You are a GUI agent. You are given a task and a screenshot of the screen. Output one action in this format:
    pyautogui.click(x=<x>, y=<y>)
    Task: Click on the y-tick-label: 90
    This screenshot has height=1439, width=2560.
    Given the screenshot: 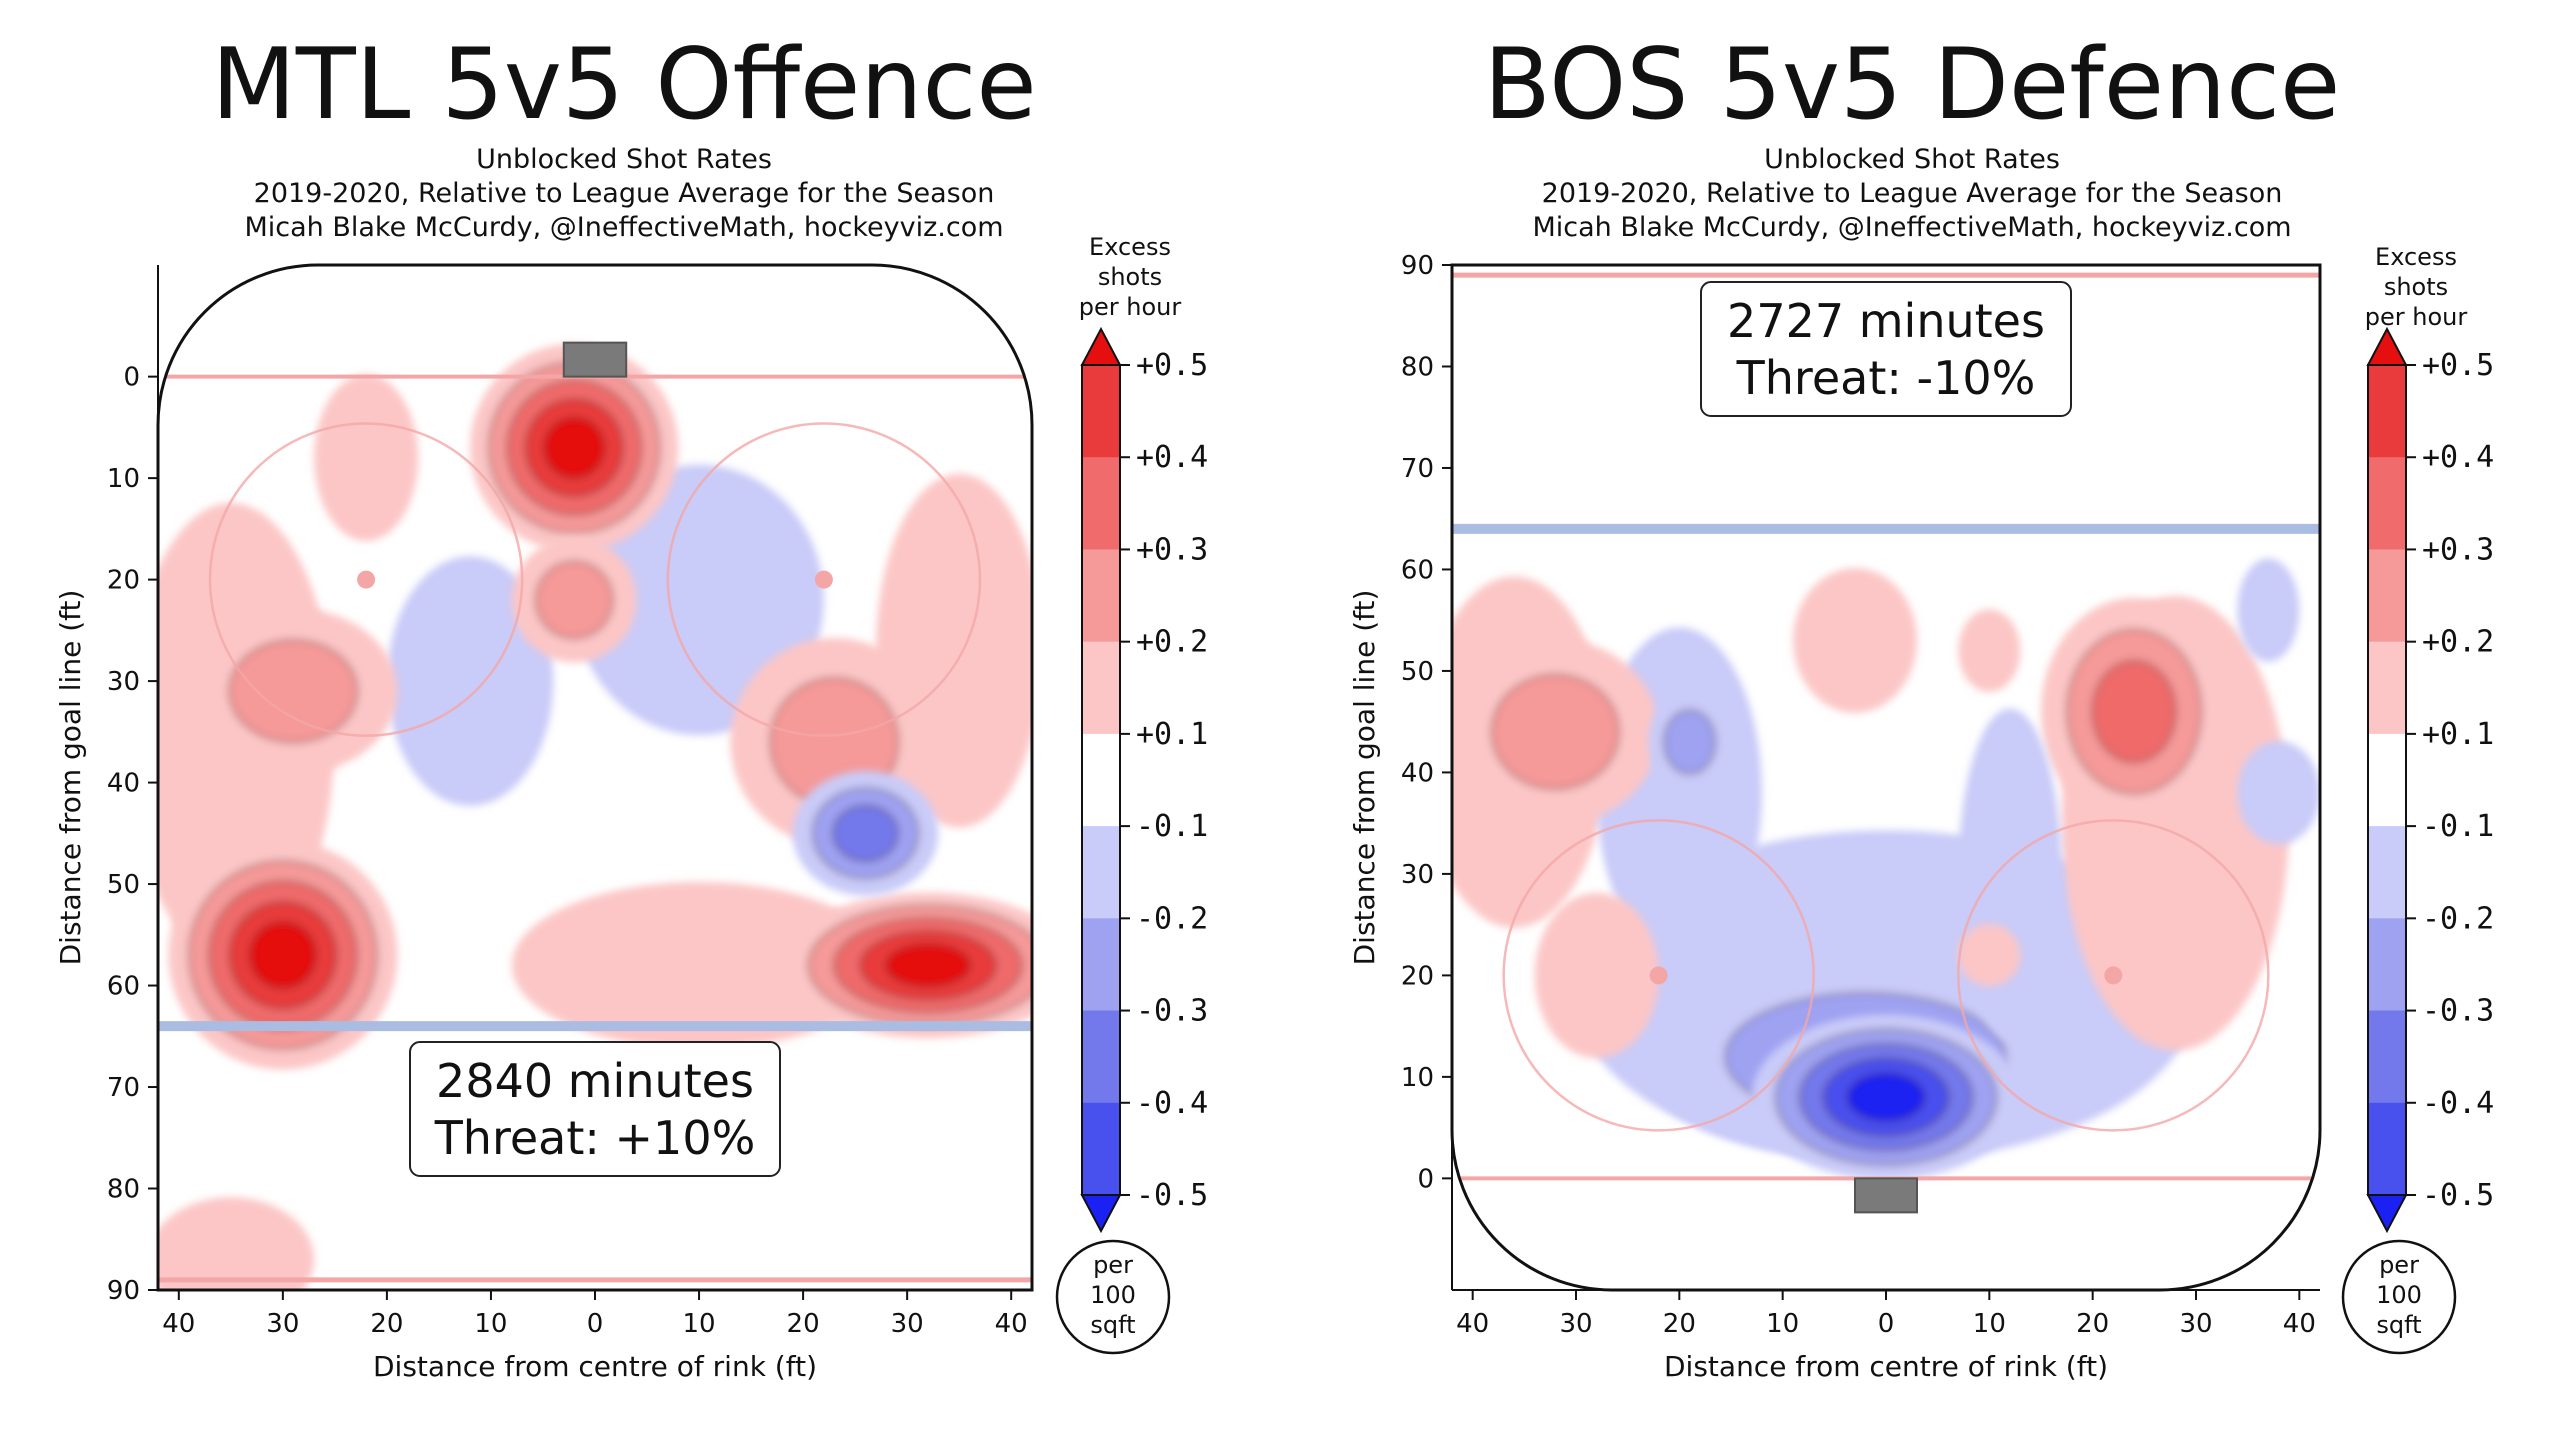 What is the action you would take?
    pyautogui.click(x=1417, y=266)
    